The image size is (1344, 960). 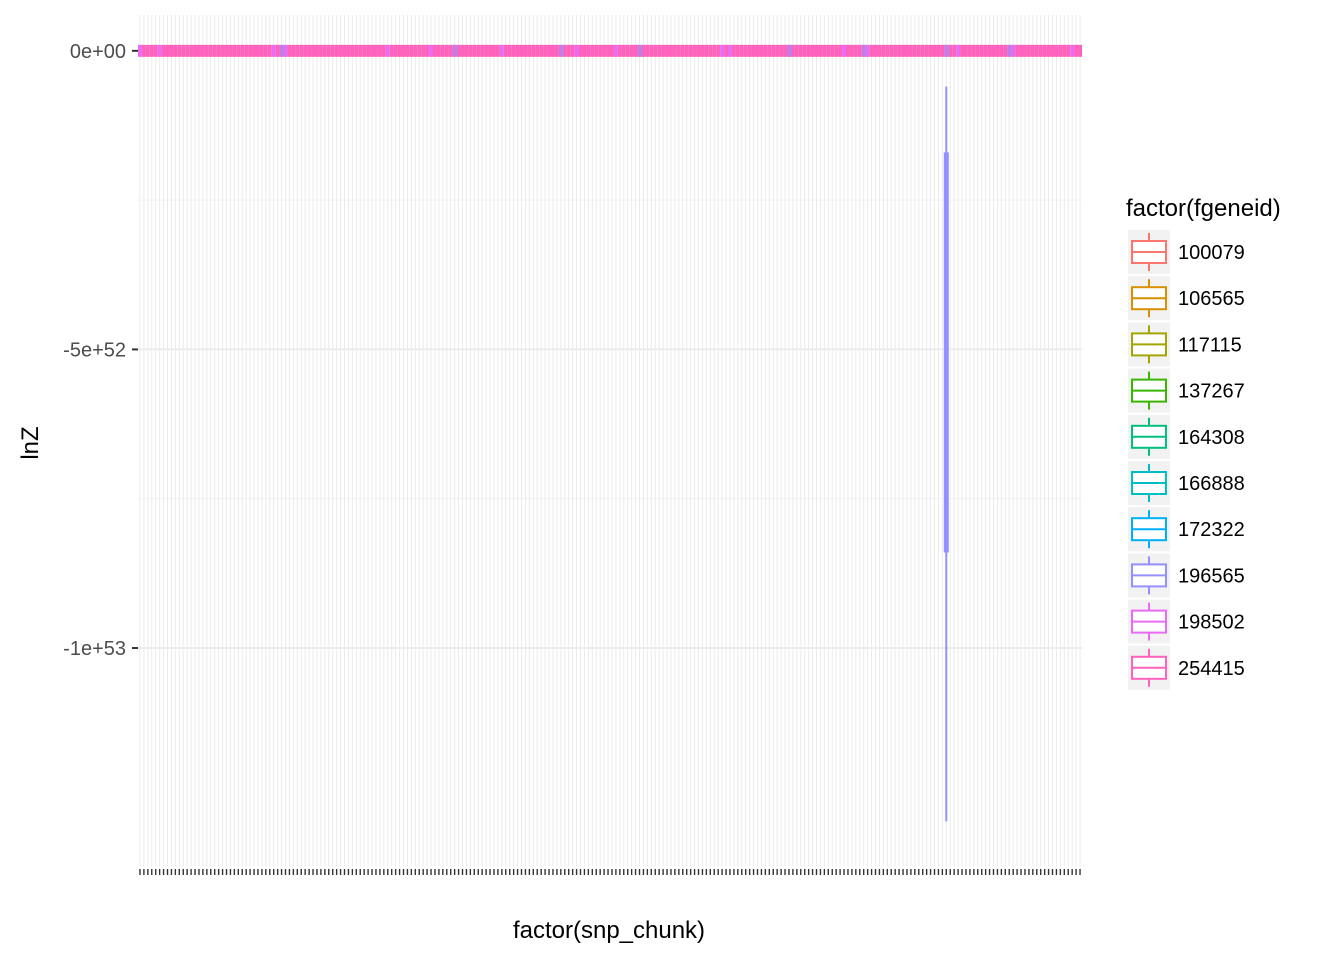 I want to click on y-tick-label: -5e+52, so click(x=94, y=350).